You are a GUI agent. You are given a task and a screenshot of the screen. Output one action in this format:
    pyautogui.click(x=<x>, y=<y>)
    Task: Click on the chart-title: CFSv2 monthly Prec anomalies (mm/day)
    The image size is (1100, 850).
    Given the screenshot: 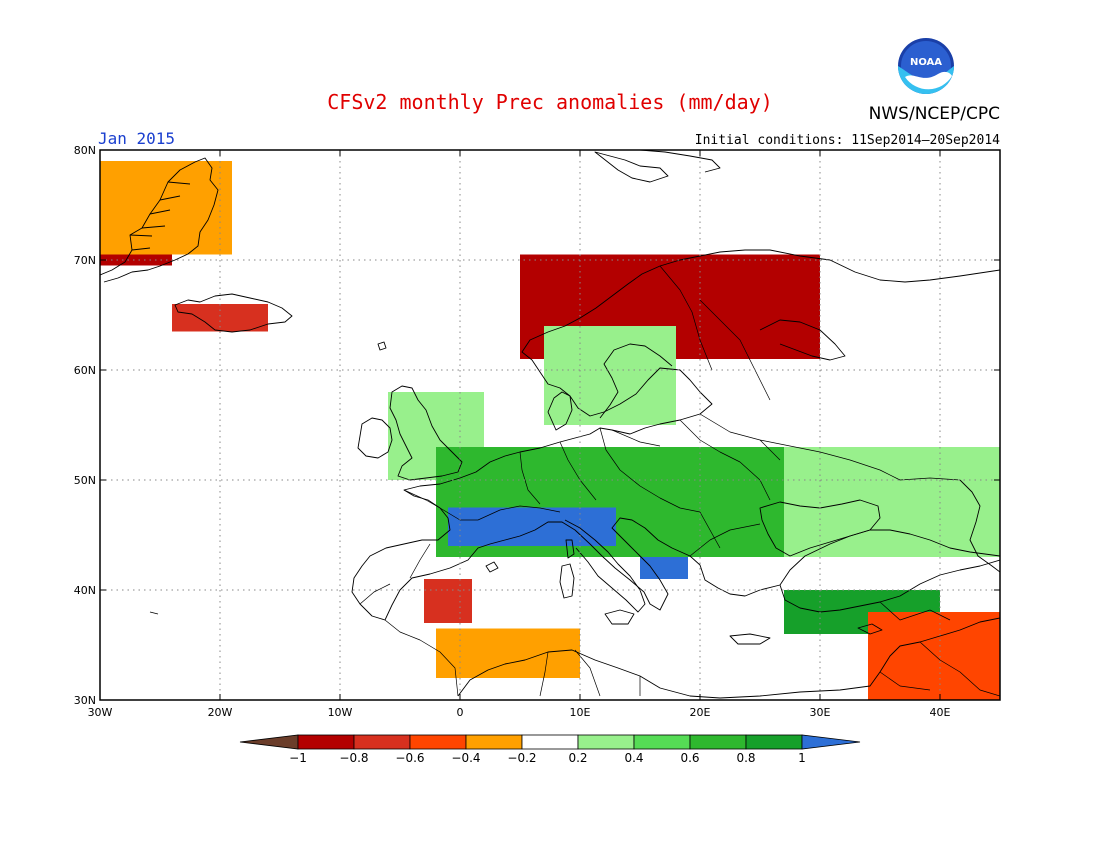 What is the action you would take?
    pyautogui.click(x=550, y=102)
    